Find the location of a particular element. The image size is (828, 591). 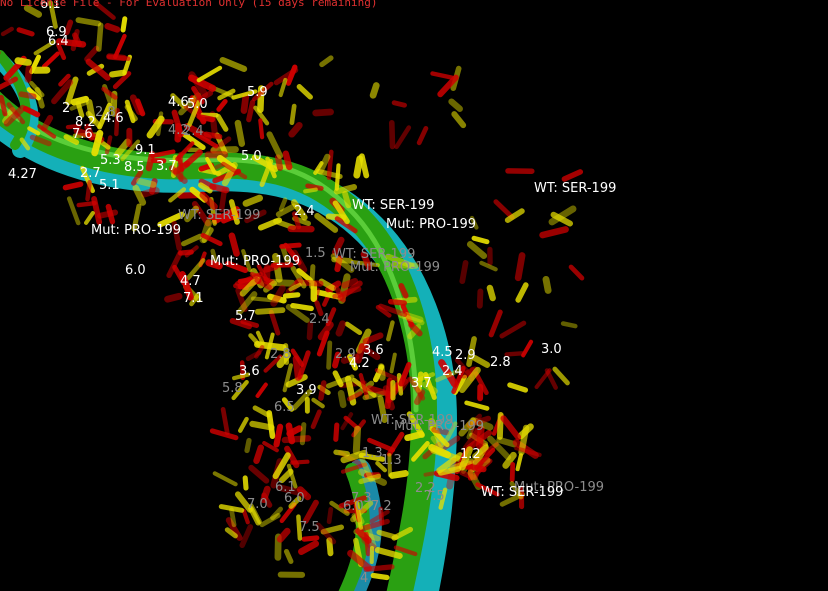

distance-label: 7.3 is located at coordinates (361, 498).